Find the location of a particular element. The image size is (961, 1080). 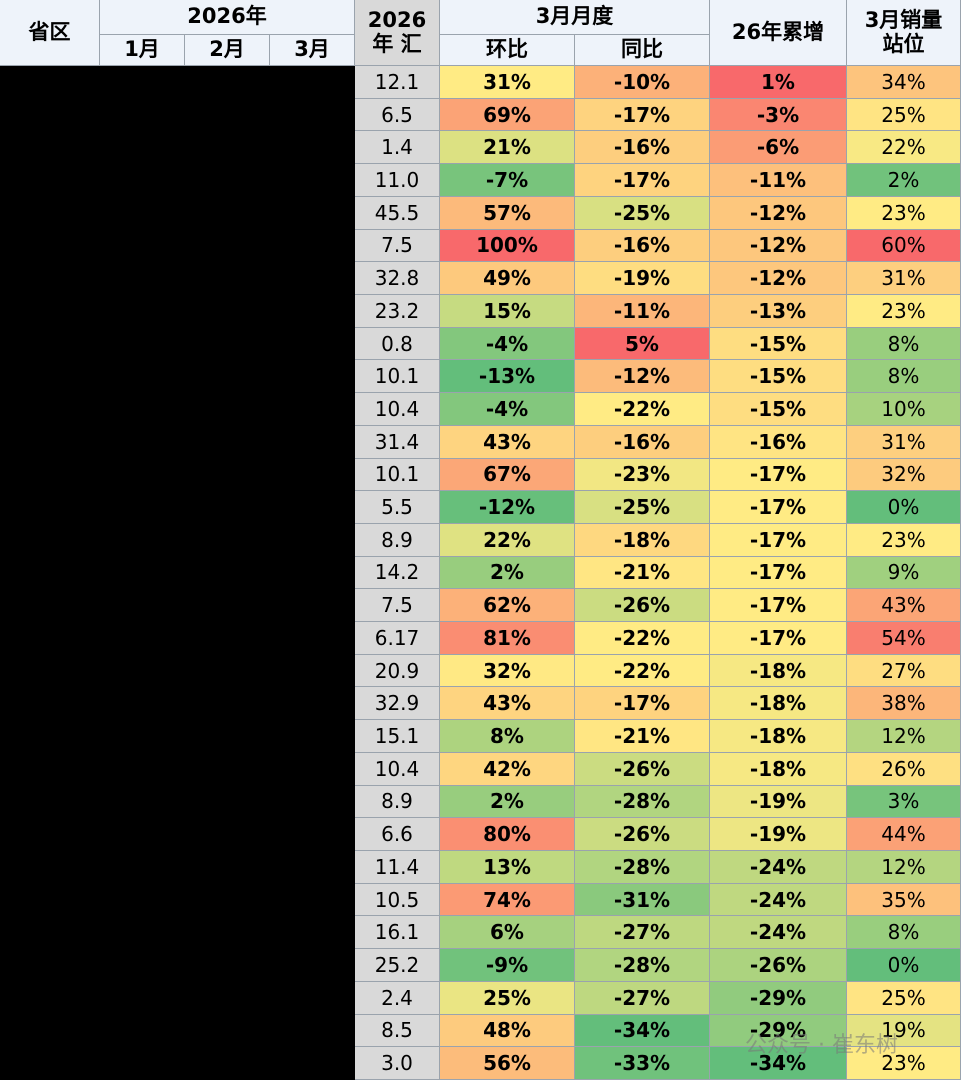

total-cell: 11.4 is located at coordinates (397, 867).